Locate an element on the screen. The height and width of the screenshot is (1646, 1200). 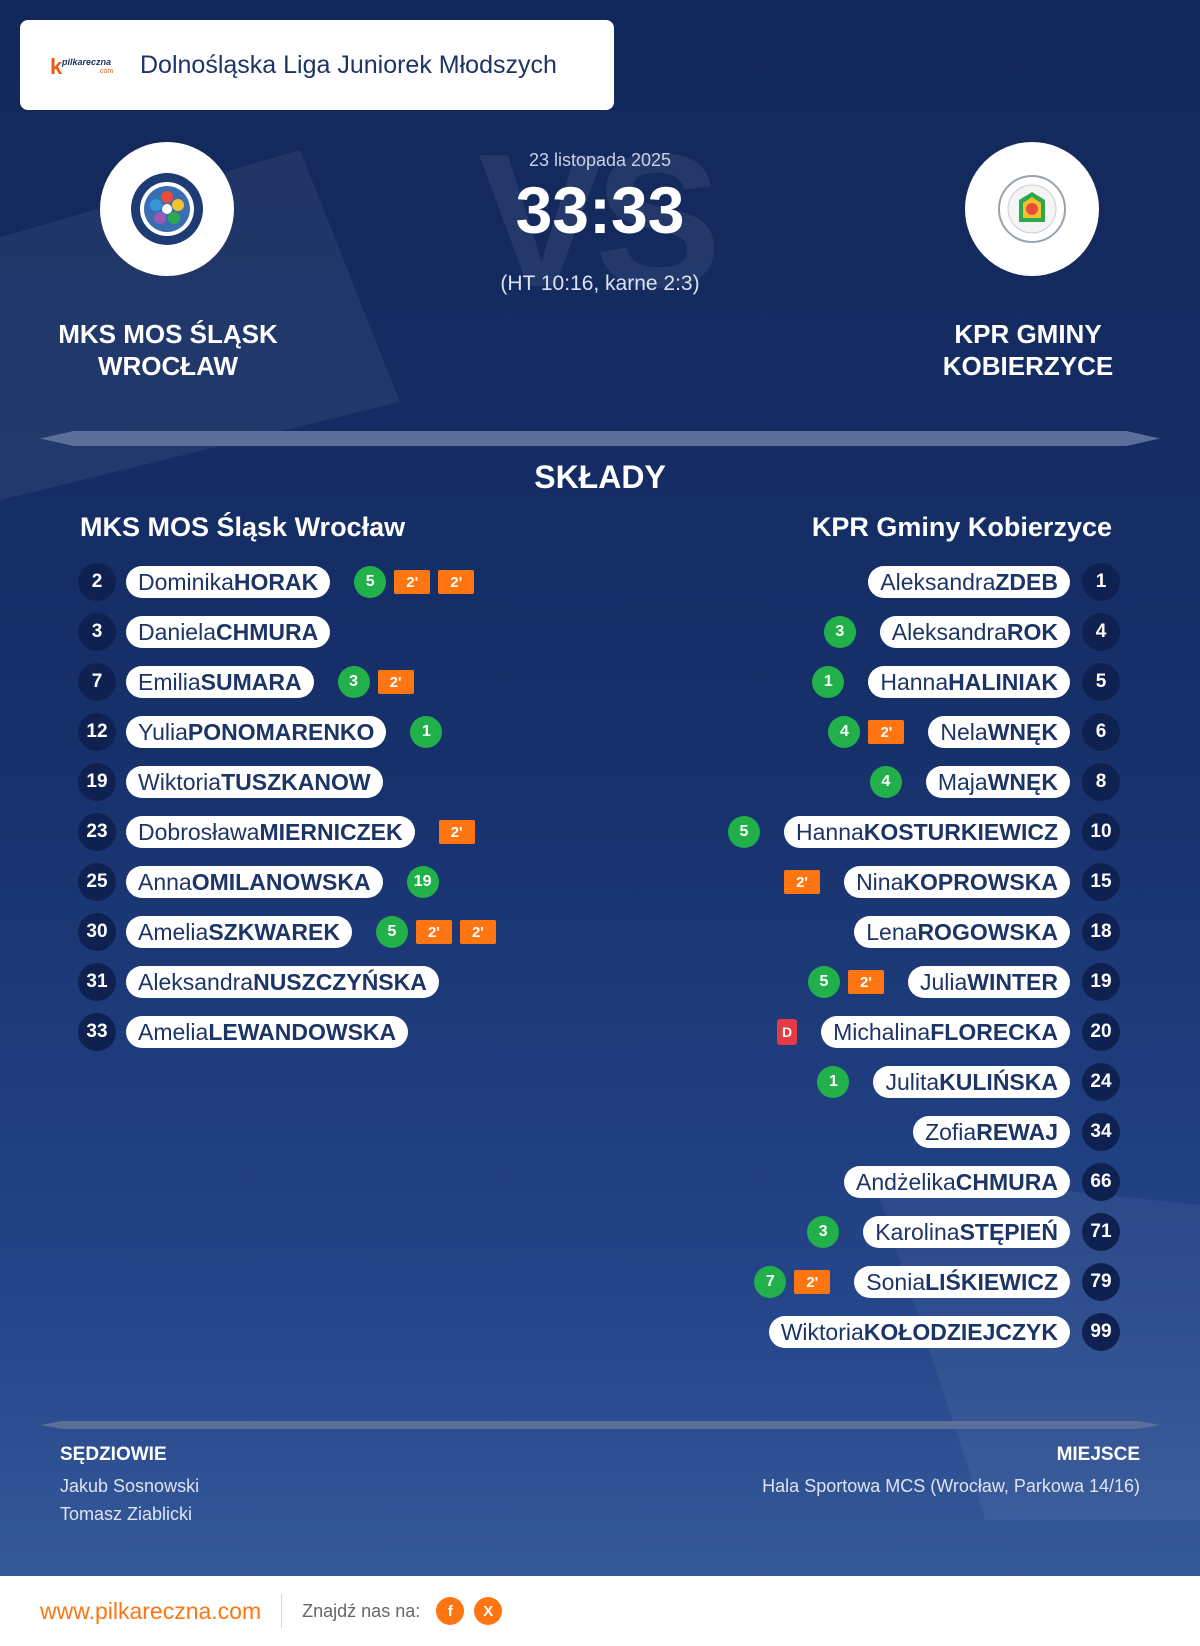
player-name: Zofia REWAJ is located at coordinates (991, 1132).